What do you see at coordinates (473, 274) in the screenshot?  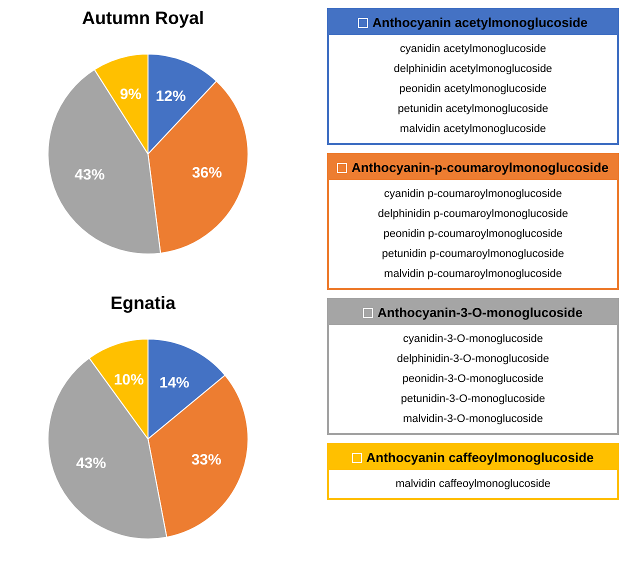 I see `text: malvidin p-coumaroylmonoglucoside` at bounding box center [473, 274].